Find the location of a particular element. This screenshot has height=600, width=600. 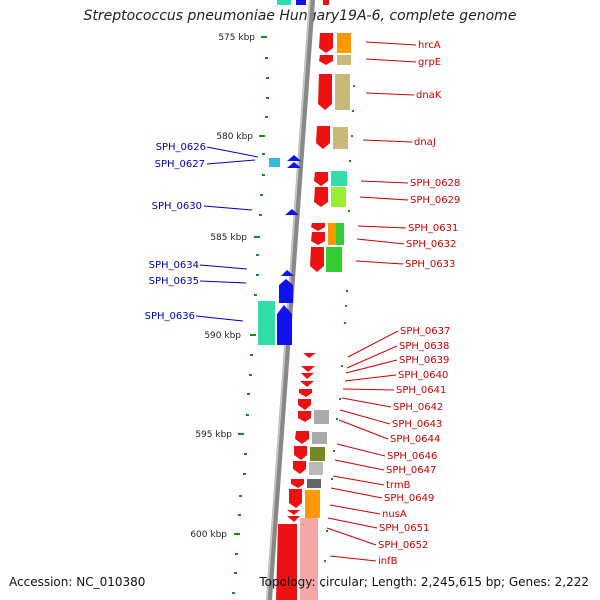

left-leader-lines is located at coordinates (227, 234).